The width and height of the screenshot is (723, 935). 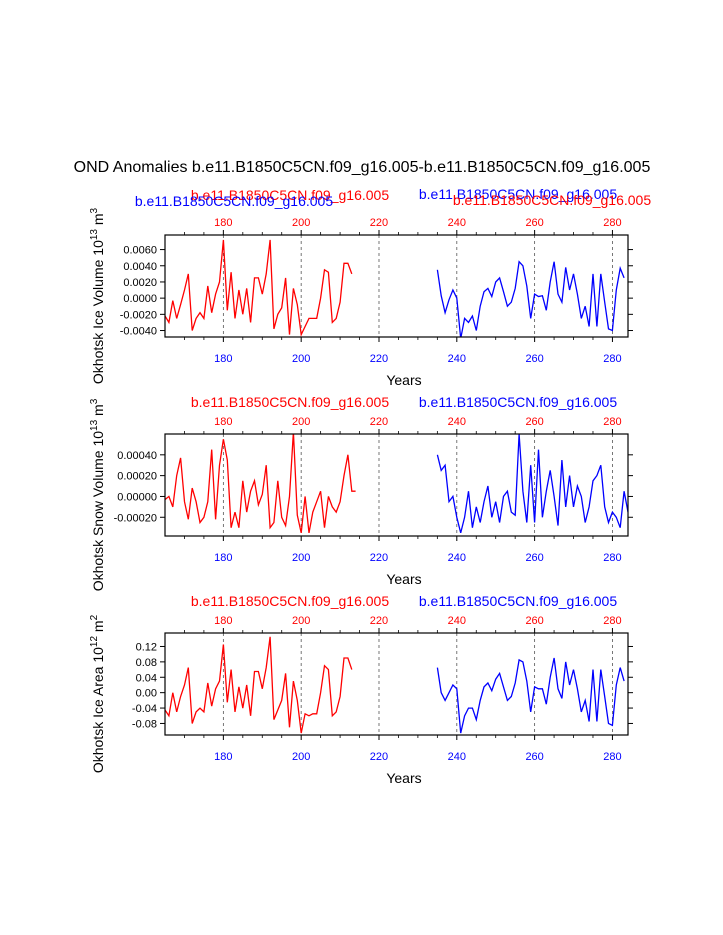 I want to click on y-axis-label: Okhotsk Ice Area 1012 m2, so click(x=97, y=693).